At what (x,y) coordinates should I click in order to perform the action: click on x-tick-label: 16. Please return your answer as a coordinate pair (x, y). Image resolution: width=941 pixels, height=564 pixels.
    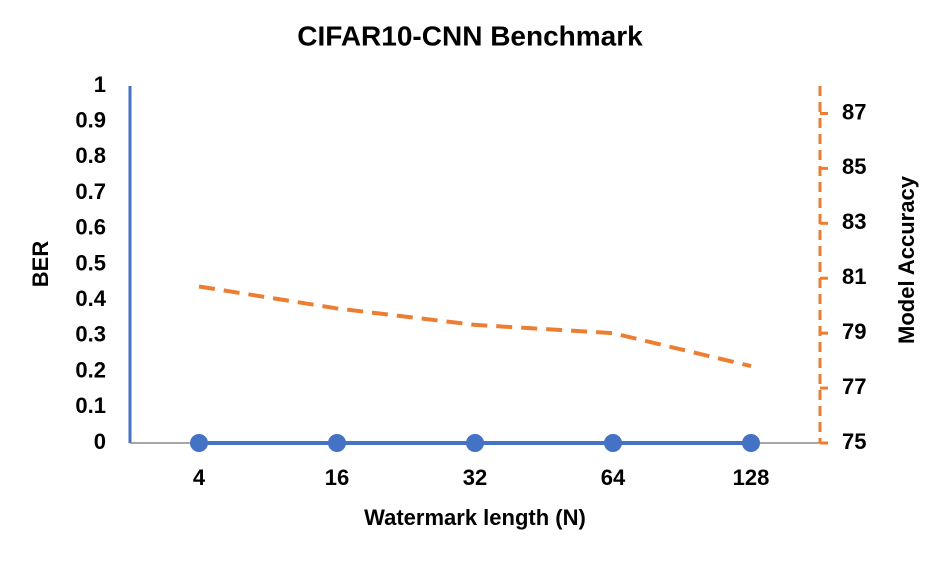
    Looking at the image, I should click on (337, 477).